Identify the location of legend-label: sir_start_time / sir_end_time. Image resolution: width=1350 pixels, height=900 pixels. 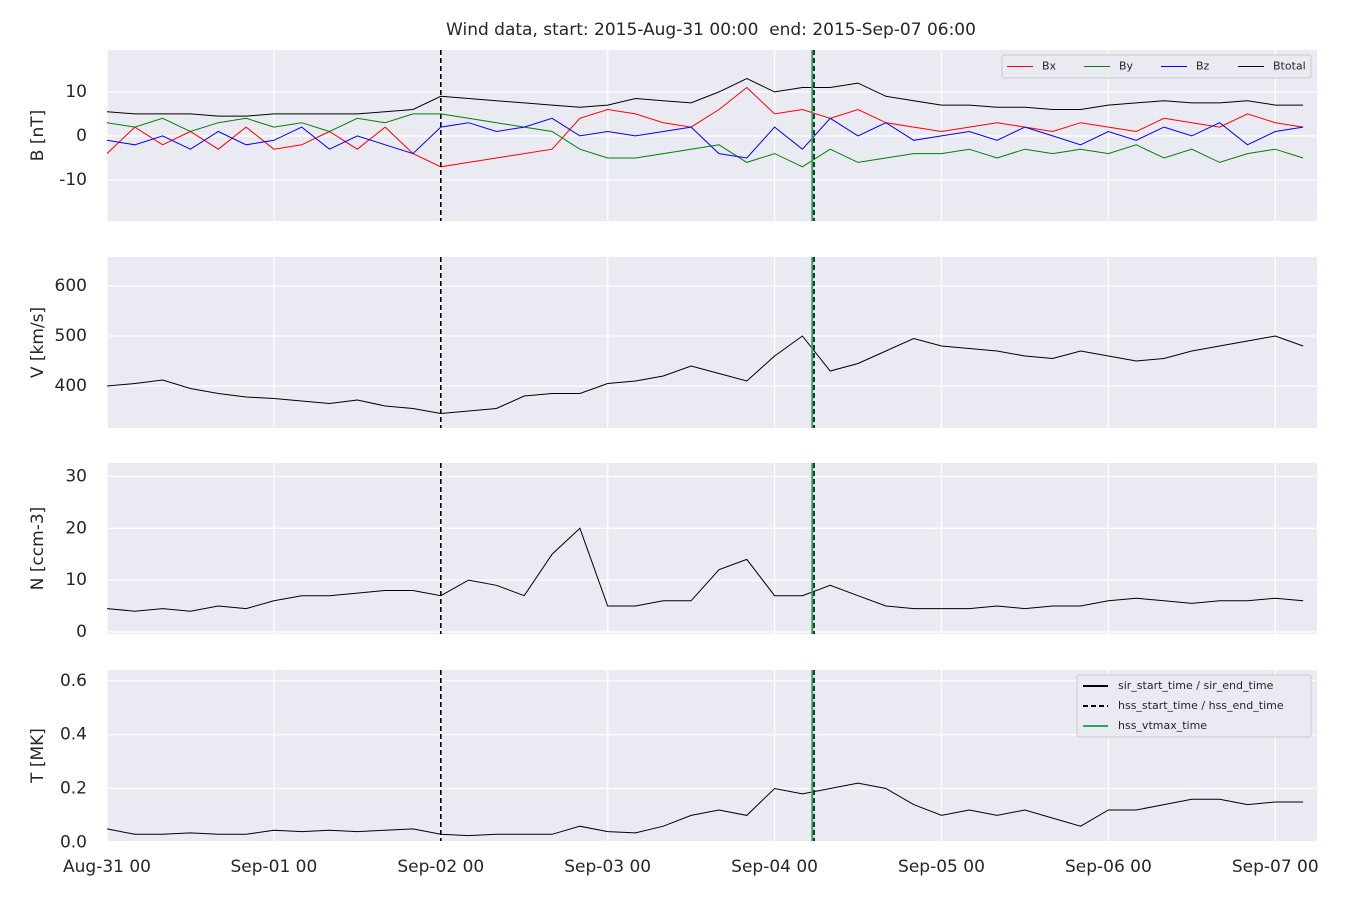
(1196, 685).